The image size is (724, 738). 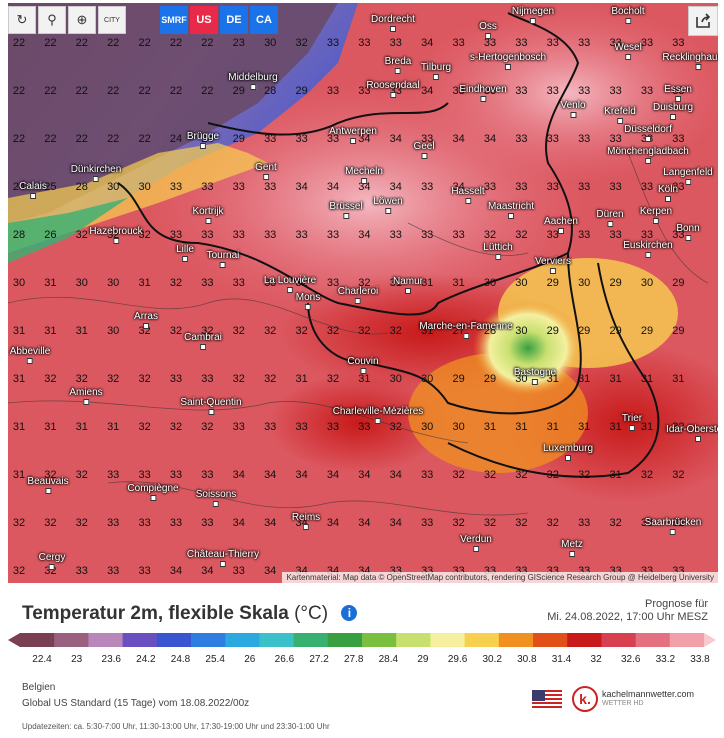 I want to click on city-label: Marche-en-Famenne, so click(x=465, y=330).